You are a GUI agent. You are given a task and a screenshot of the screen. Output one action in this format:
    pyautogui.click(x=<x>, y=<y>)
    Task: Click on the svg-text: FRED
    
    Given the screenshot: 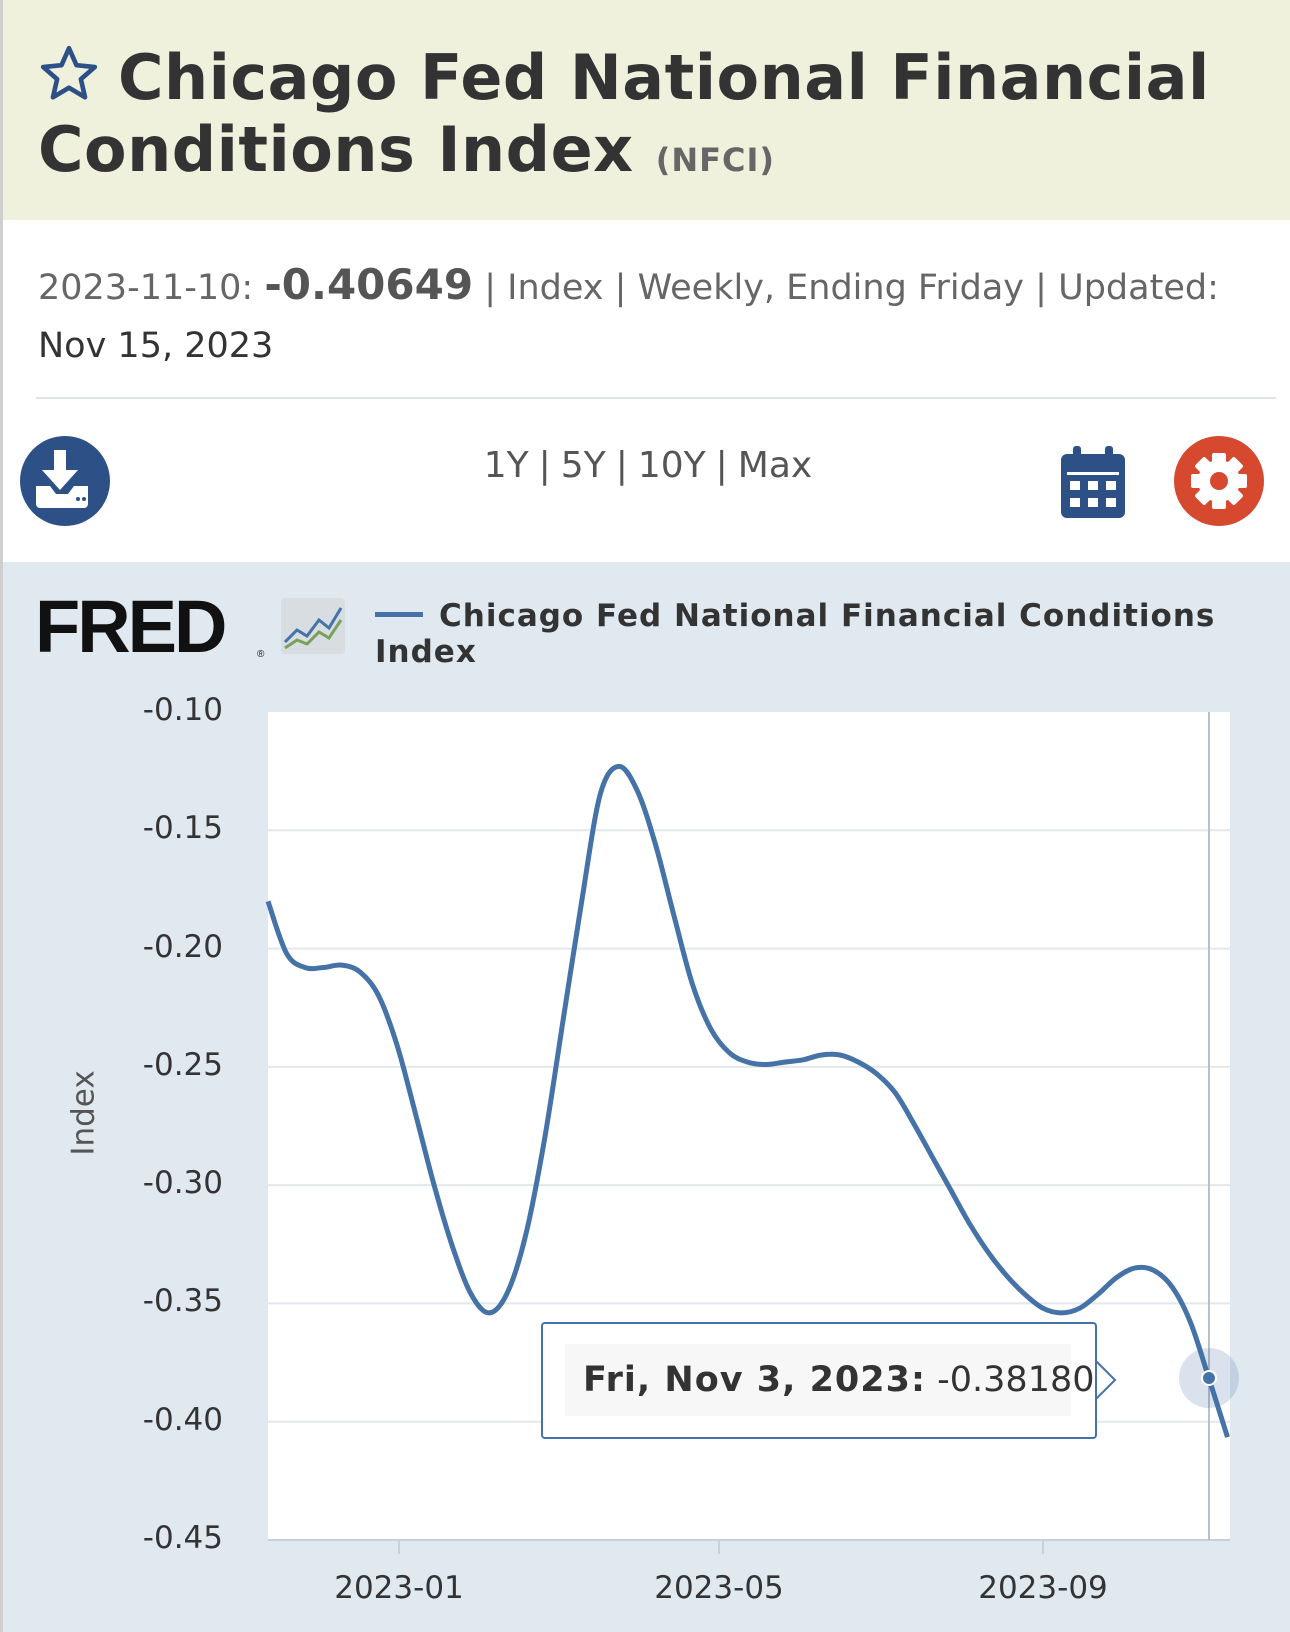 What is the action you would take?
    pyautogui.click(x=130, y=626)
    